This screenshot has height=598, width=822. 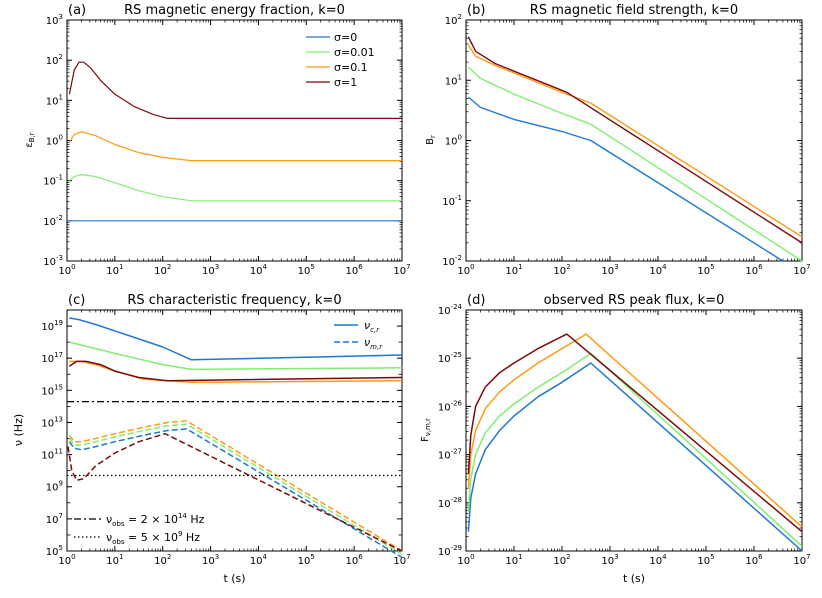 I want to click on panel-c-xlabel: t (s), so click(x=234, y=578).